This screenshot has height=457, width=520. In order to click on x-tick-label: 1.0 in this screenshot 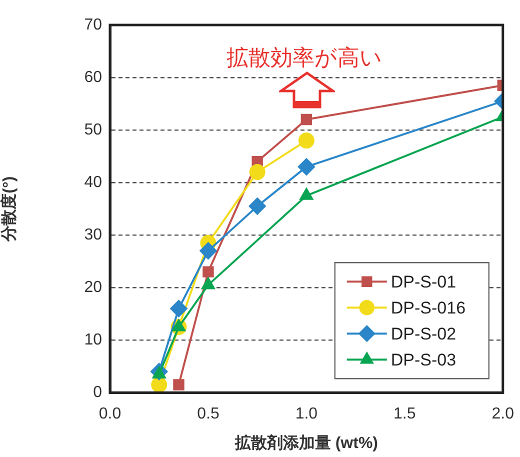, I will do `click(306, 414)`.